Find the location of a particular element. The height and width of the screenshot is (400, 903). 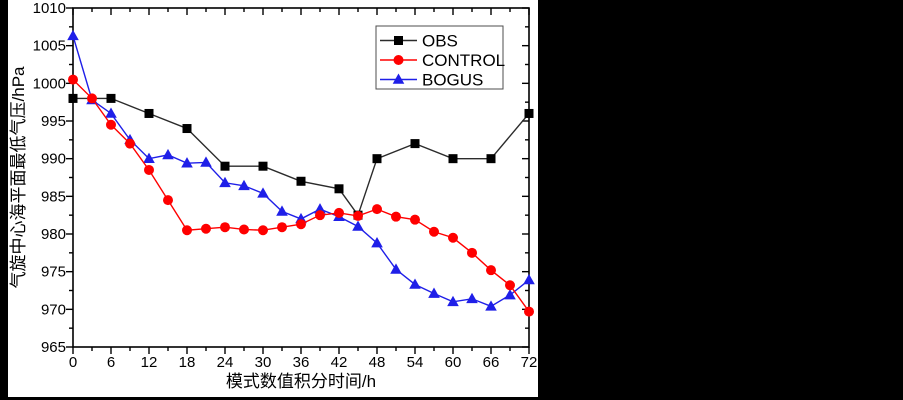

y-tick-label: 1000 is located at coordinates (49, 83).